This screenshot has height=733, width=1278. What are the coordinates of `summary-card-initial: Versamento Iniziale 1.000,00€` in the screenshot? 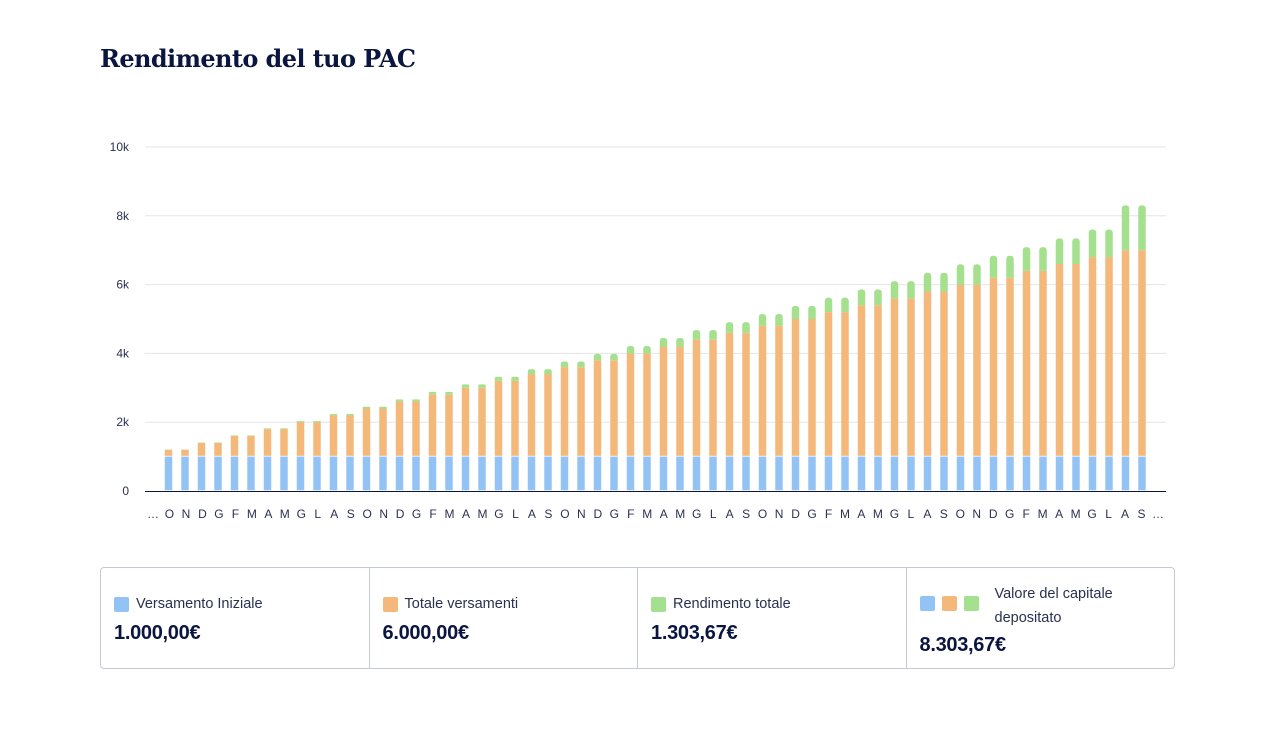 It's located at (235, 618).